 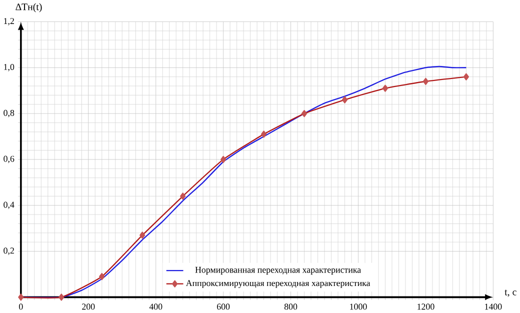 I want to click on x-tick-label: 1000, so click(x=358, y=307).